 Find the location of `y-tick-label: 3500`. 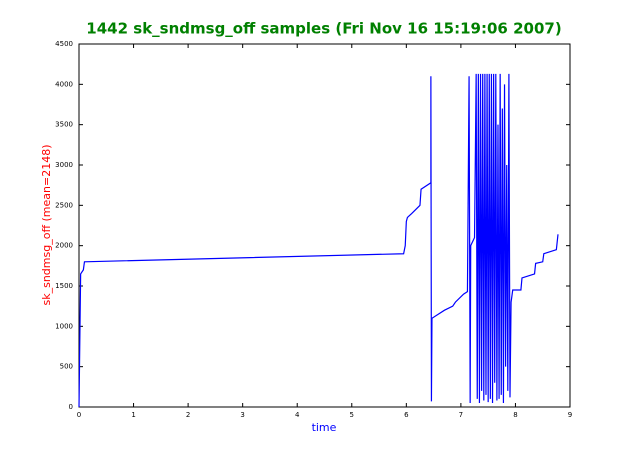

y-tick-label: 3500 is located at coordinates (64, 125).